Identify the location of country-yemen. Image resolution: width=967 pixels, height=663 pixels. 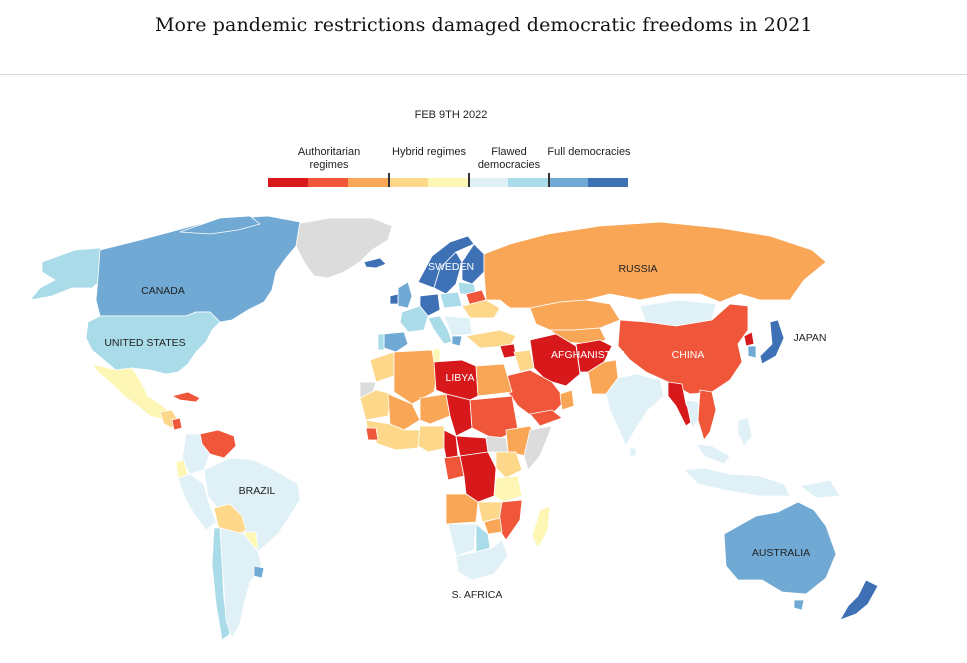
(546, 418).